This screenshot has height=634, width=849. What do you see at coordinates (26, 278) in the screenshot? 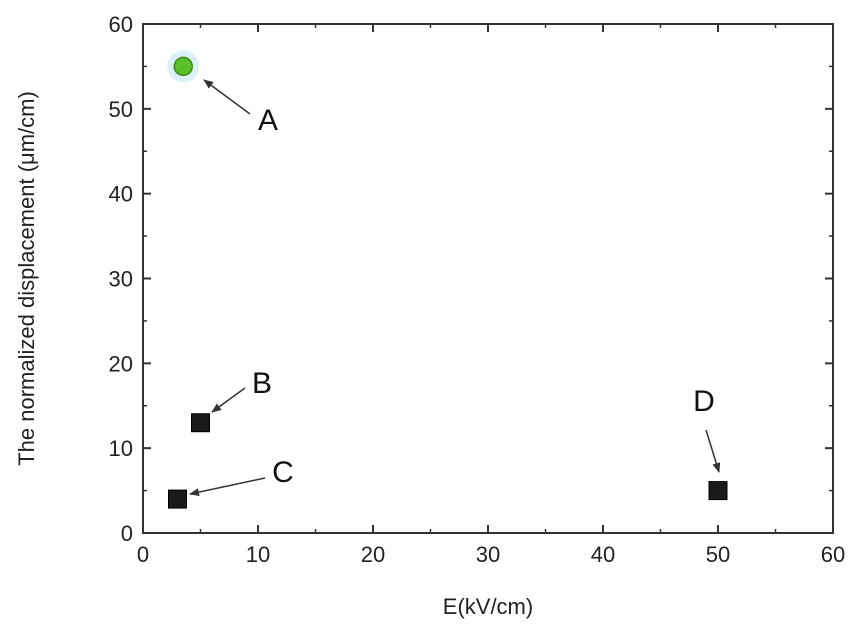
I see `y-axis-title: The normalized displacement (μm/cm)` at bounding box center [26, 278].